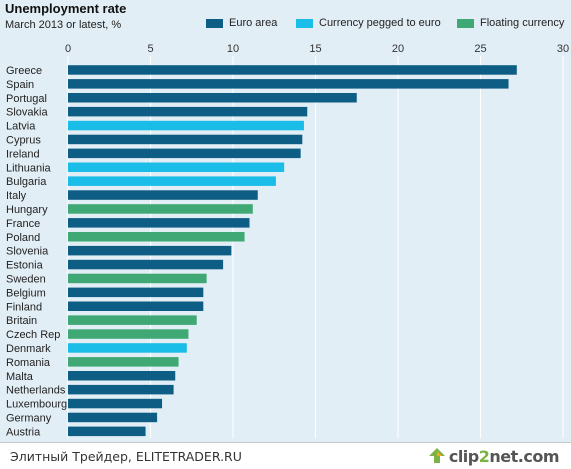 The image size is (571, 469). I want to click on category-label: Czech Rep, so click(33, 335).